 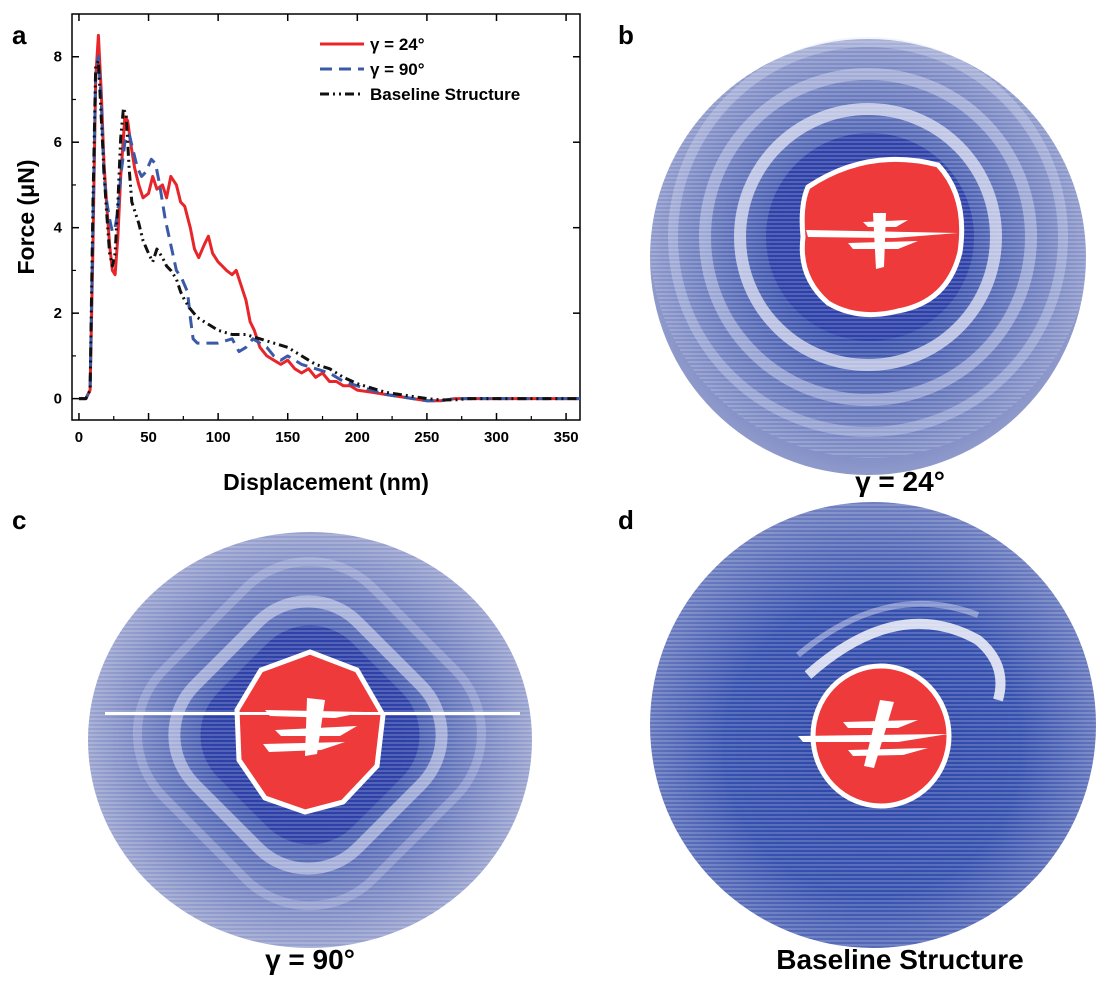 I want to click on caption-gamma90: γ = 90°, so click(x=310, y=959).